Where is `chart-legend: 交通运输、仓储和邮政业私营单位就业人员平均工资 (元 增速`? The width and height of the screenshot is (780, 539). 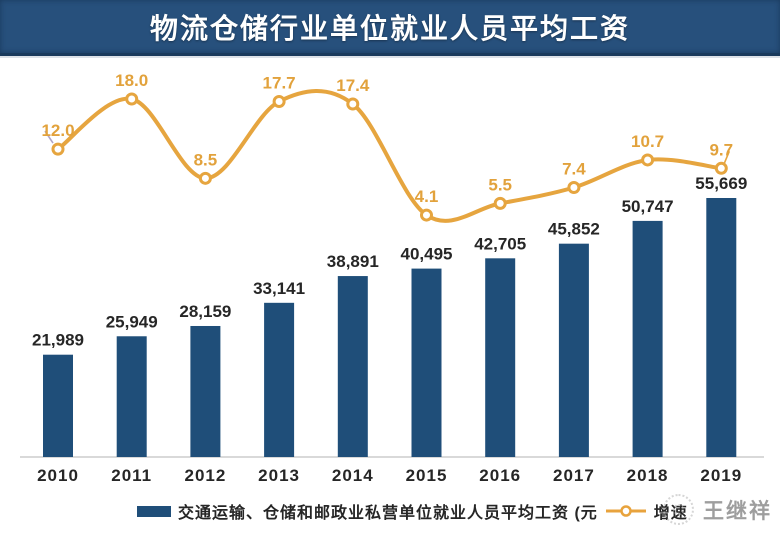
chart-legend: 交通运输、仓储和邮政业私营单位就业人员平均工资 (元 增速 is located at coordinates (412, 511).